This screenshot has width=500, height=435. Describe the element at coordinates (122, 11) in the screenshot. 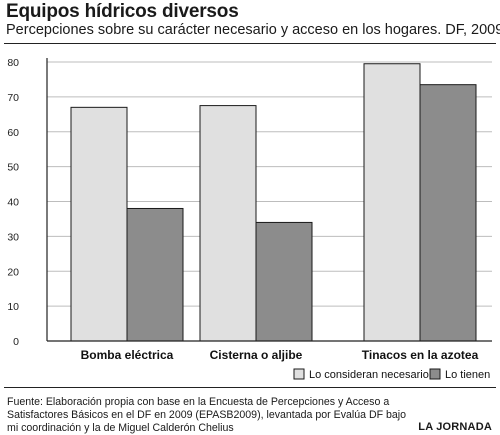

I see `chart-title: Equipos hídricos diversos` at that location.